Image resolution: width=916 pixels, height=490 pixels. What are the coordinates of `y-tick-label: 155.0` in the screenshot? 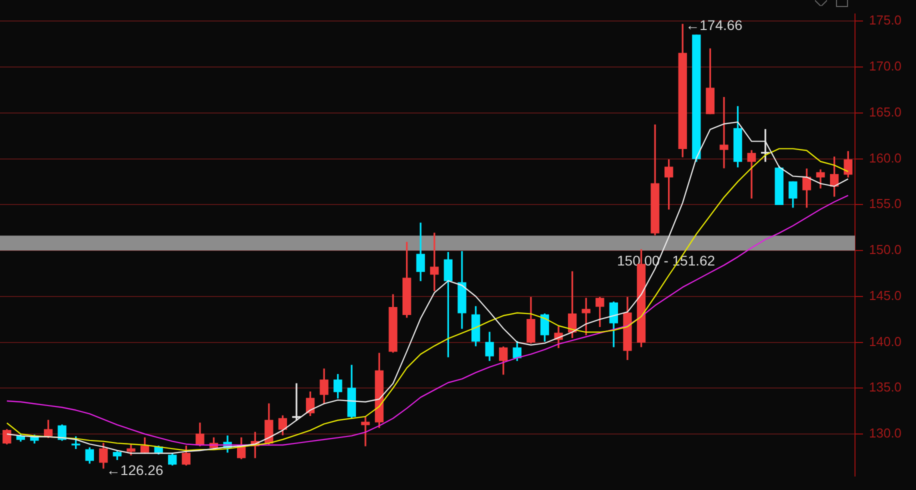 It's located at (885, 204).